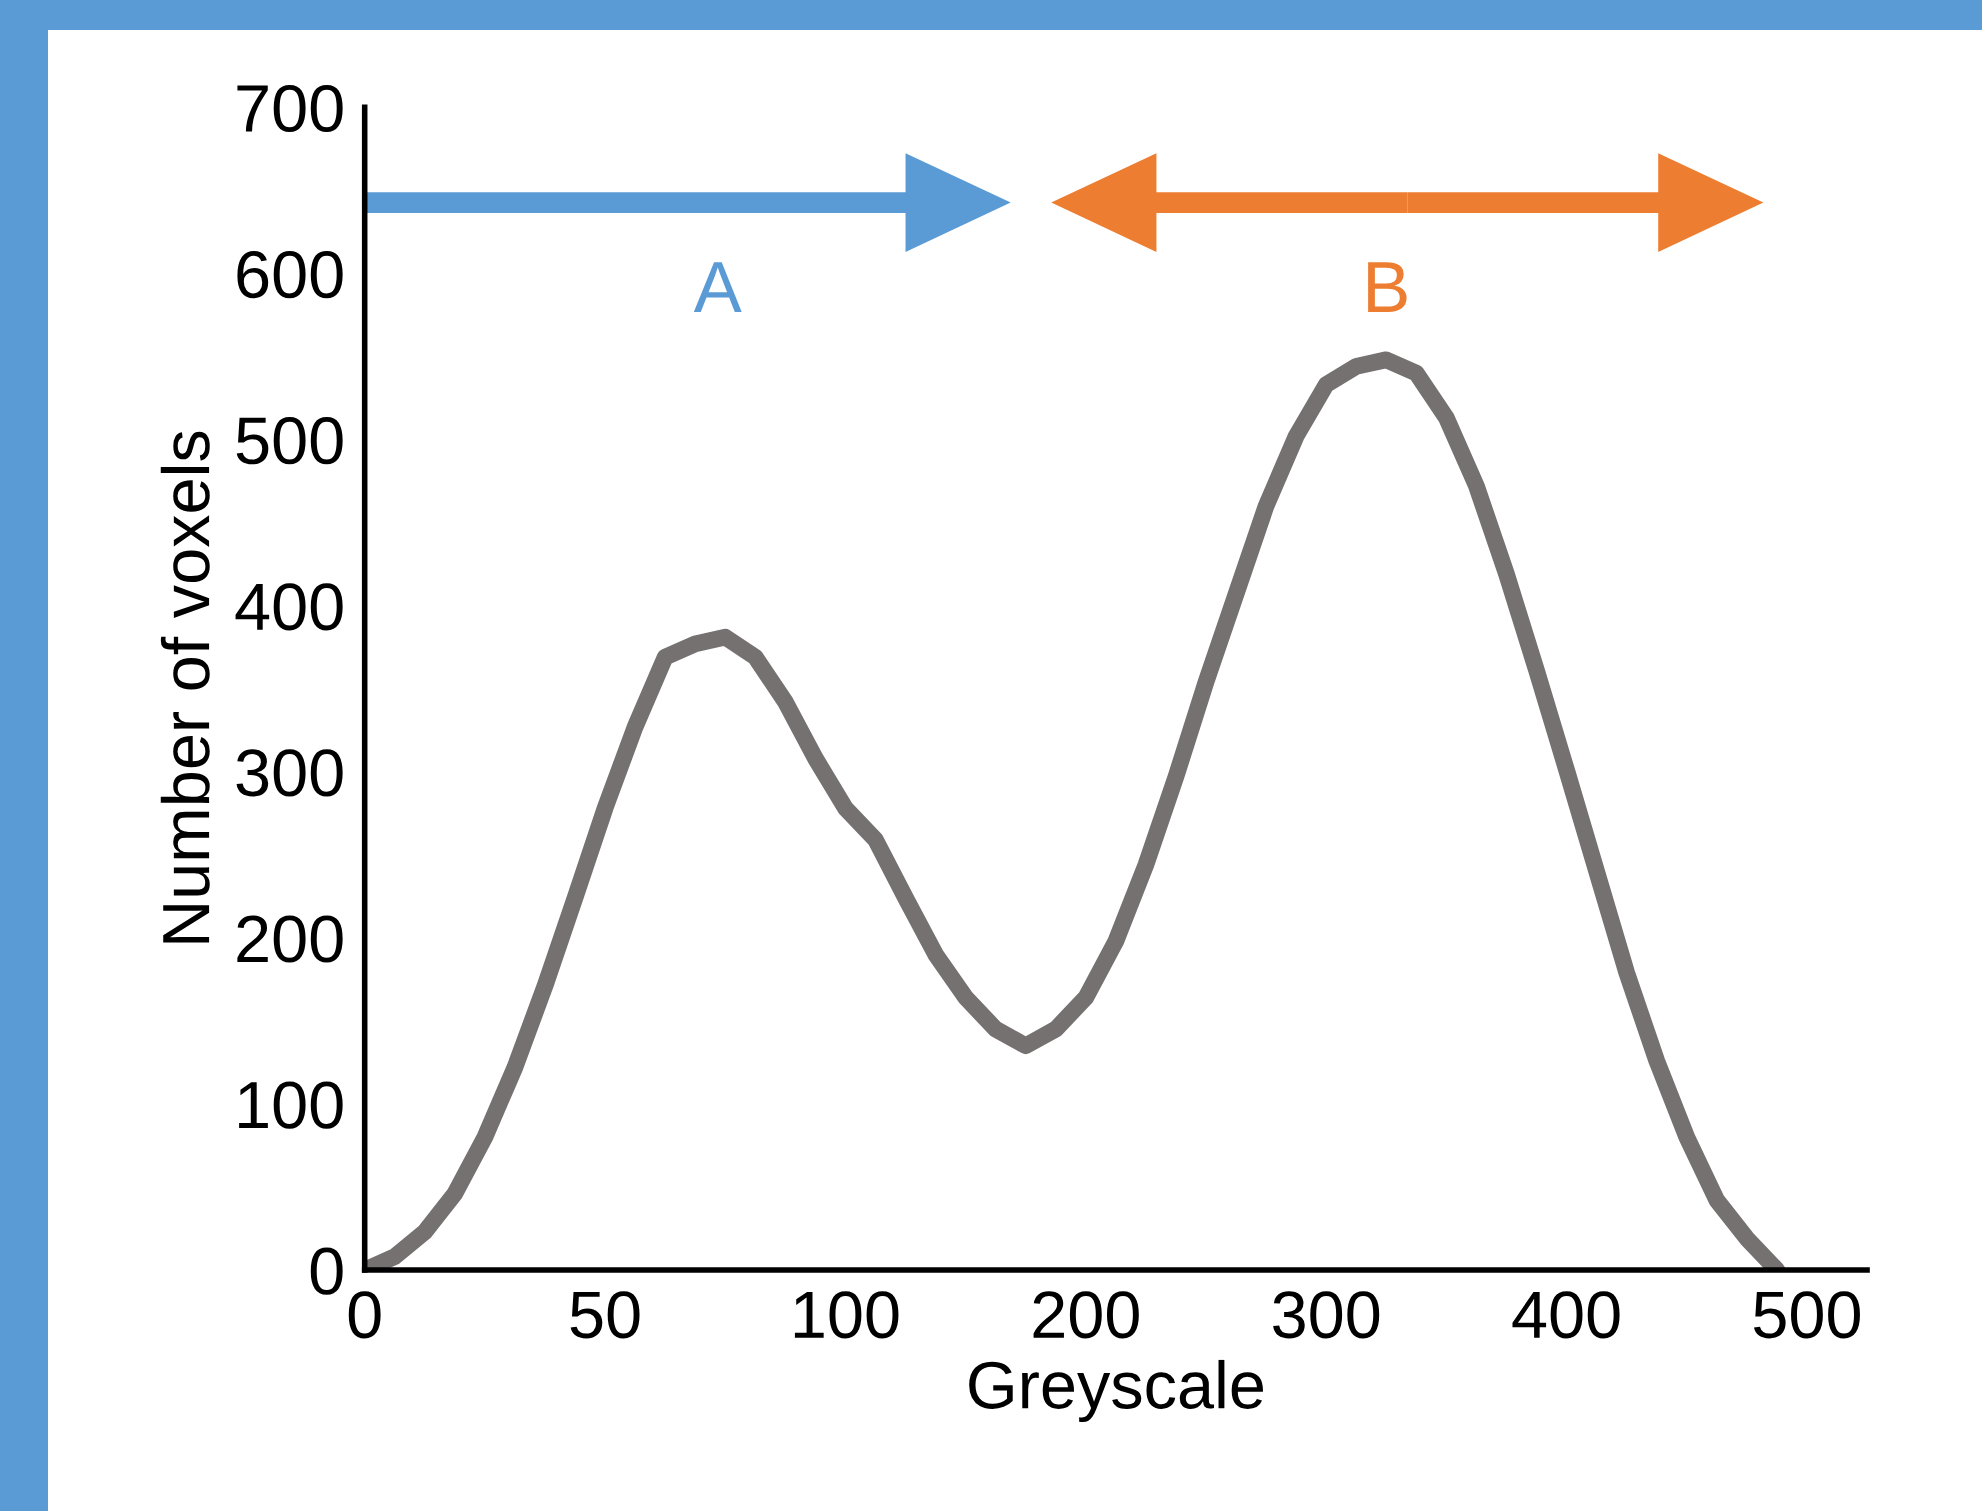 This screenshot has width=1982, height=1511. Describe the element at coordinates (289, 773) in the screenshot. I see `y-tick-label: 300` at that location.